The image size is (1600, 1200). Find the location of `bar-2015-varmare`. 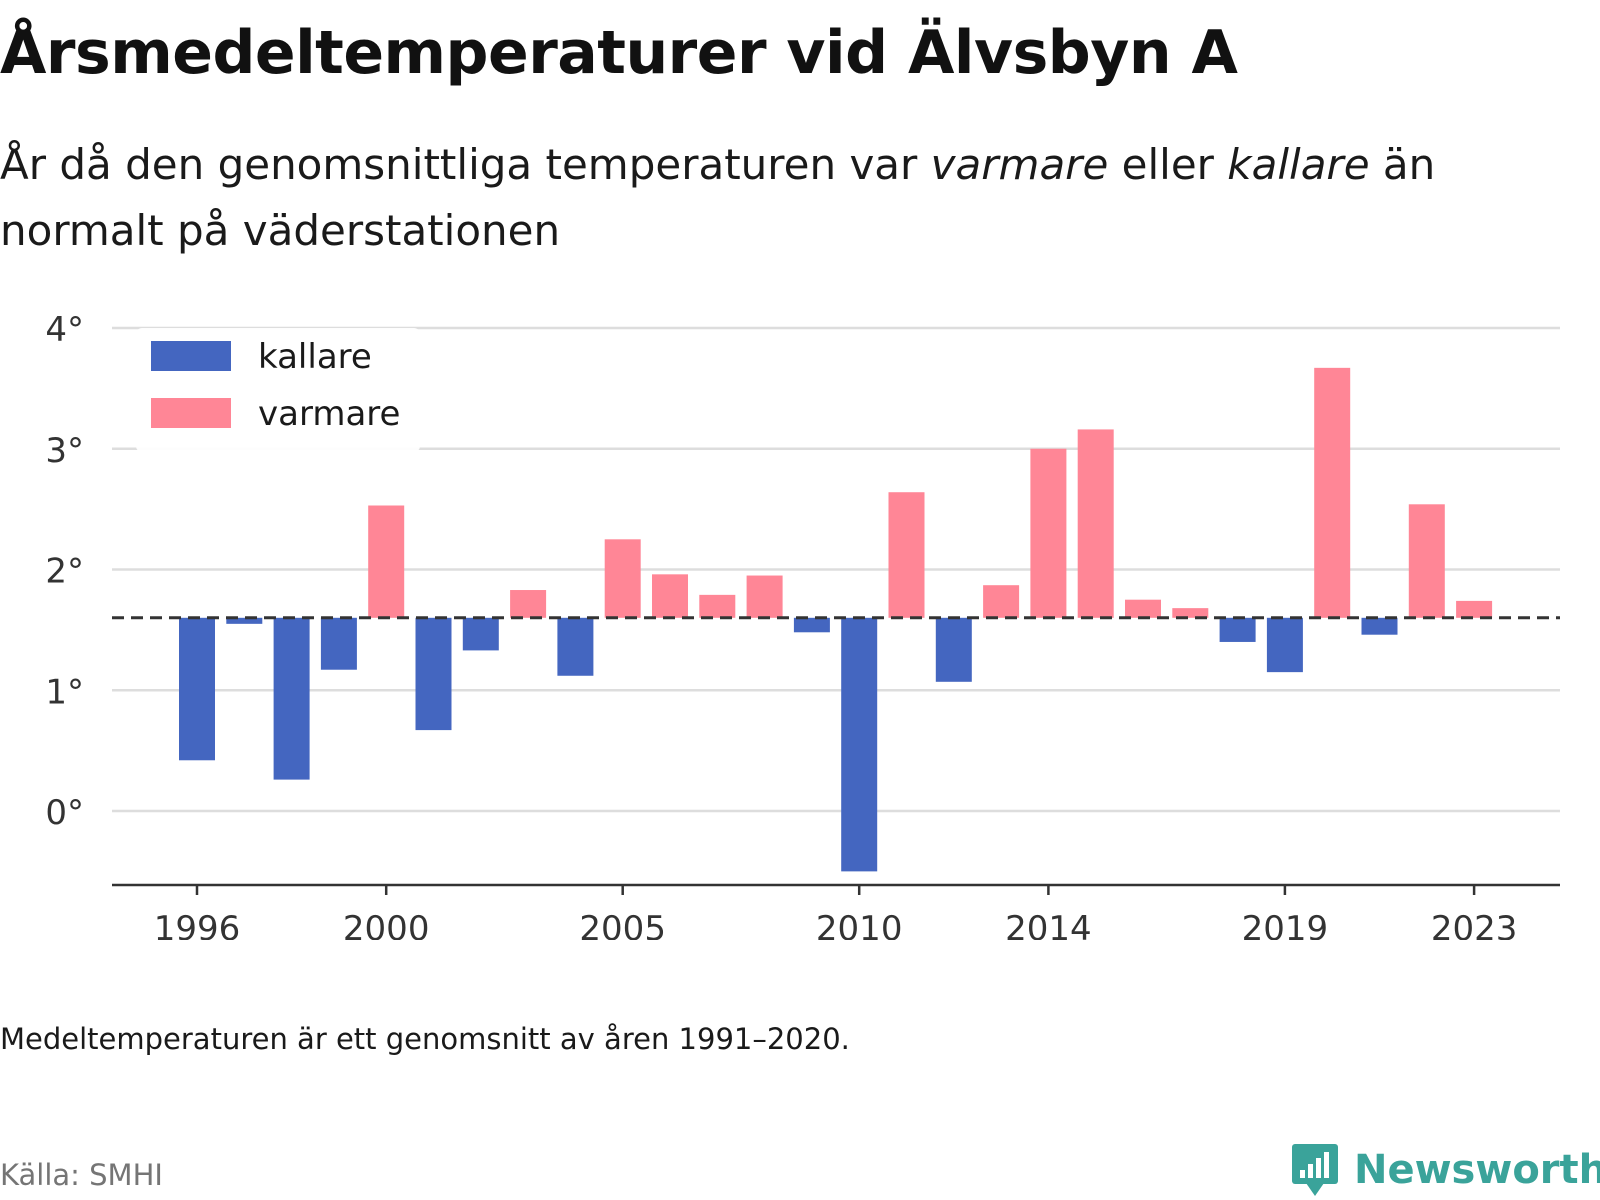

bar-2015-varmare is located at coordinates (1095, 523).